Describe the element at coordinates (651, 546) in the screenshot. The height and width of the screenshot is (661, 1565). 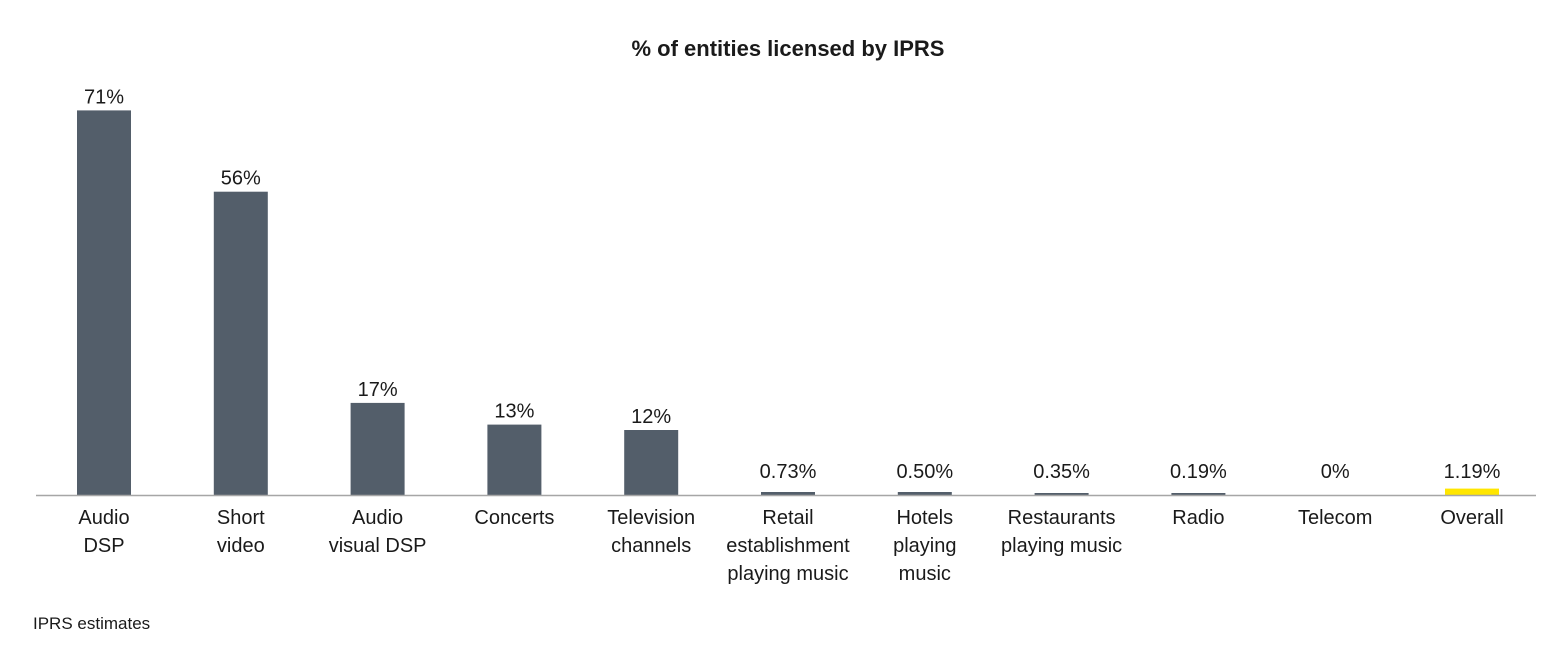
I see `category-label-4-line-1: channels` at that location.